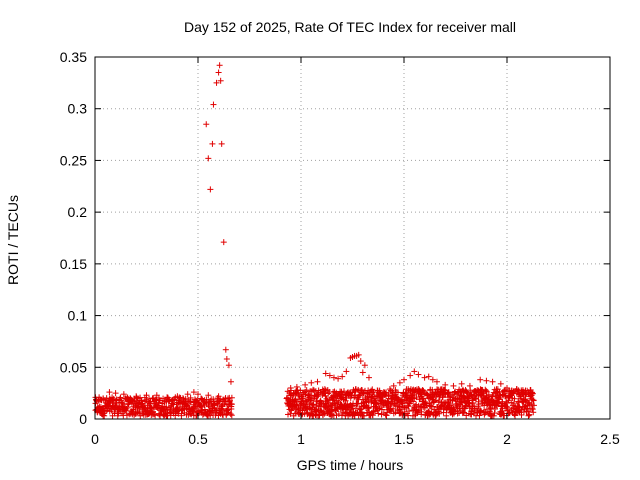 The image size is (640, 480). What do you see at coordinates (73, 160) in the screenshot?
I see `y-tick-label: 0.25` at bounding box center [73, 160].